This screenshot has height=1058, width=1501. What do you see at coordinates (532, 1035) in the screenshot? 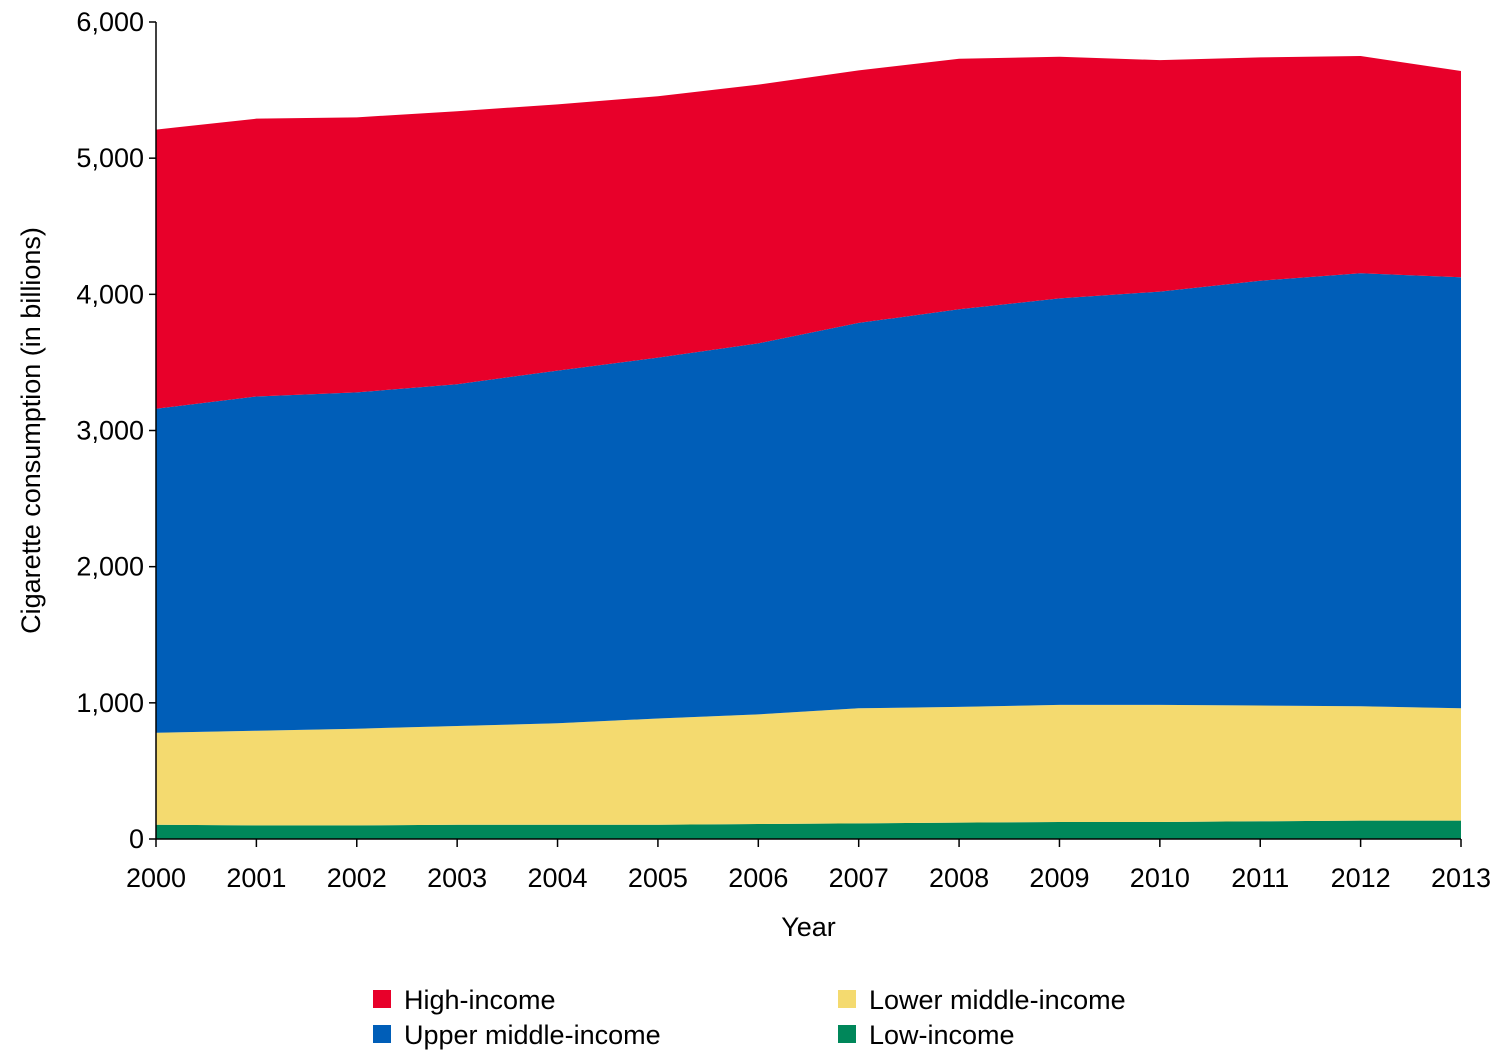
I see `legend-label: Upper middle-income` at bounding box center [532, 1035].